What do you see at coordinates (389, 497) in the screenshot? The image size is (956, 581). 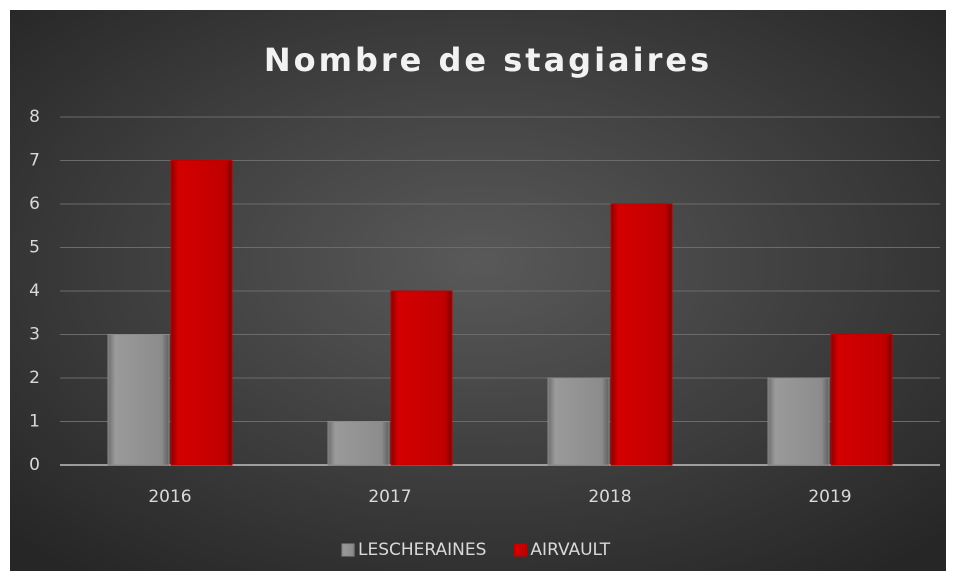 I see `x-tick-label: 2017` at bounding box center [389, 497].